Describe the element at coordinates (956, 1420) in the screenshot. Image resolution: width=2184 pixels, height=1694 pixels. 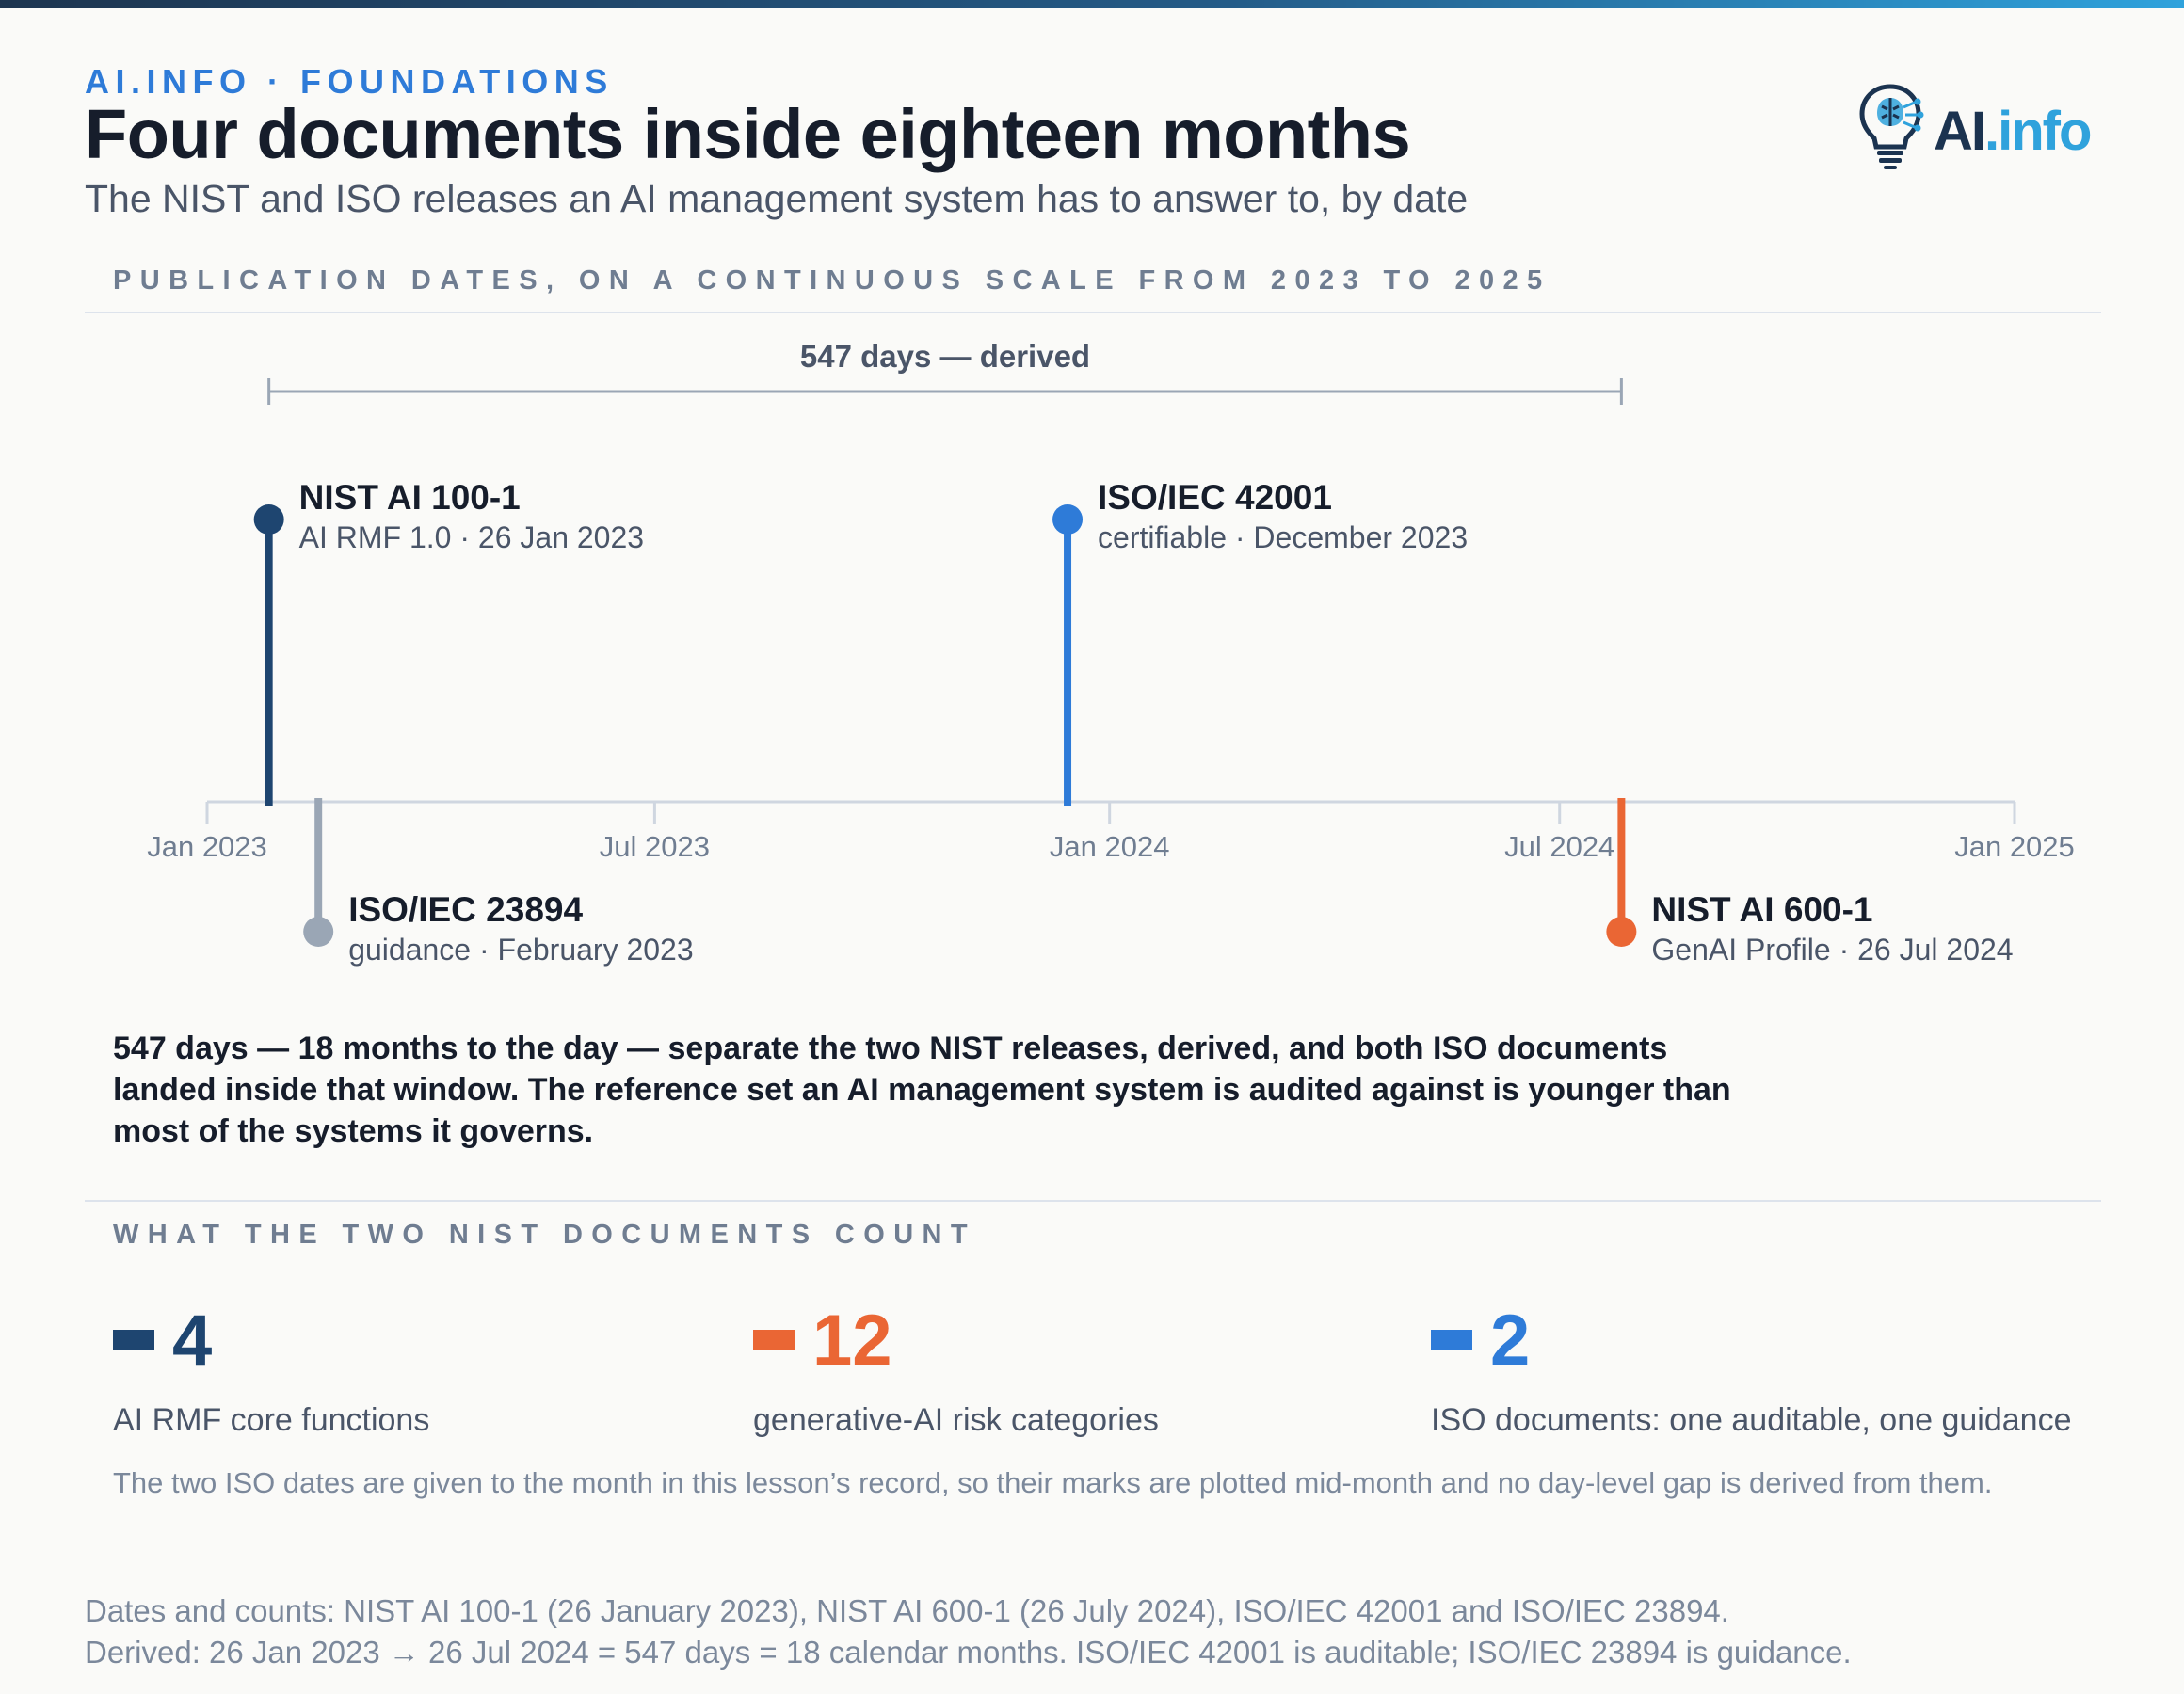
I see `stat-label: generative-AI risk categories` at that location.